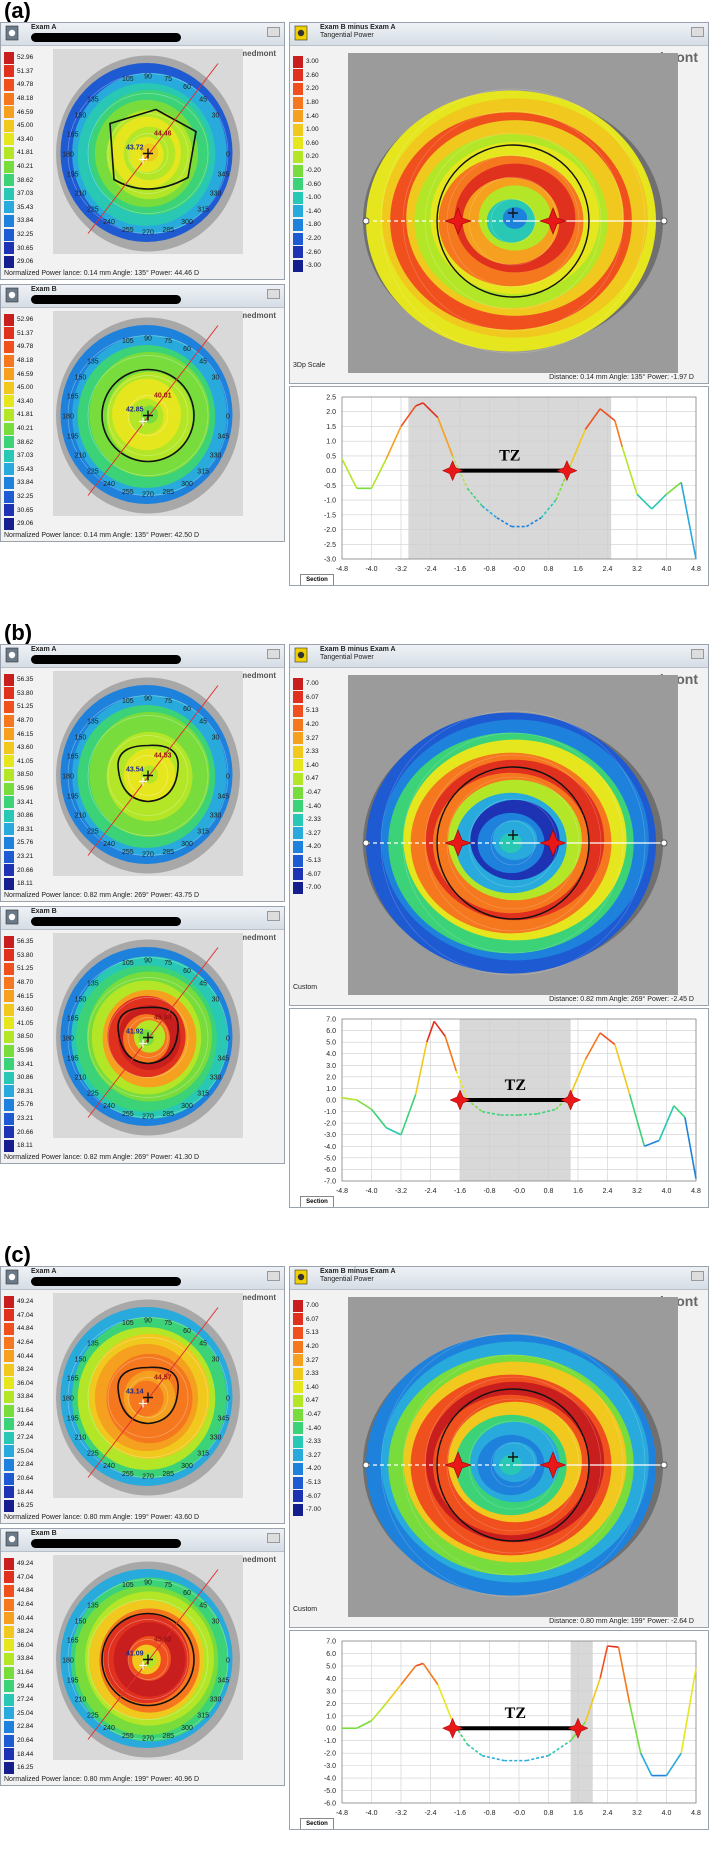 This screenshot has height=1850, width=709. What do you see at coordinates (553, 1465) in the screenshot?
I see `transition-zone-marker` at bounding box center [553, 1465].